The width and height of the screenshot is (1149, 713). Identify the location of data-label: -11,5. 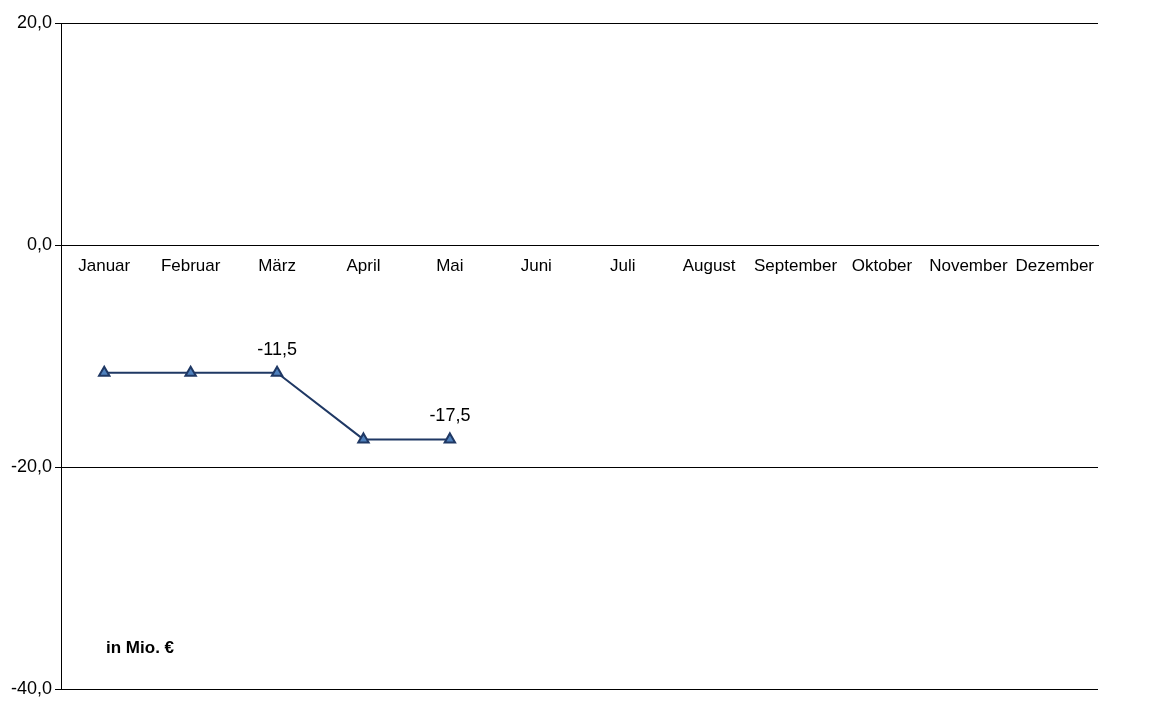
(277, 348).